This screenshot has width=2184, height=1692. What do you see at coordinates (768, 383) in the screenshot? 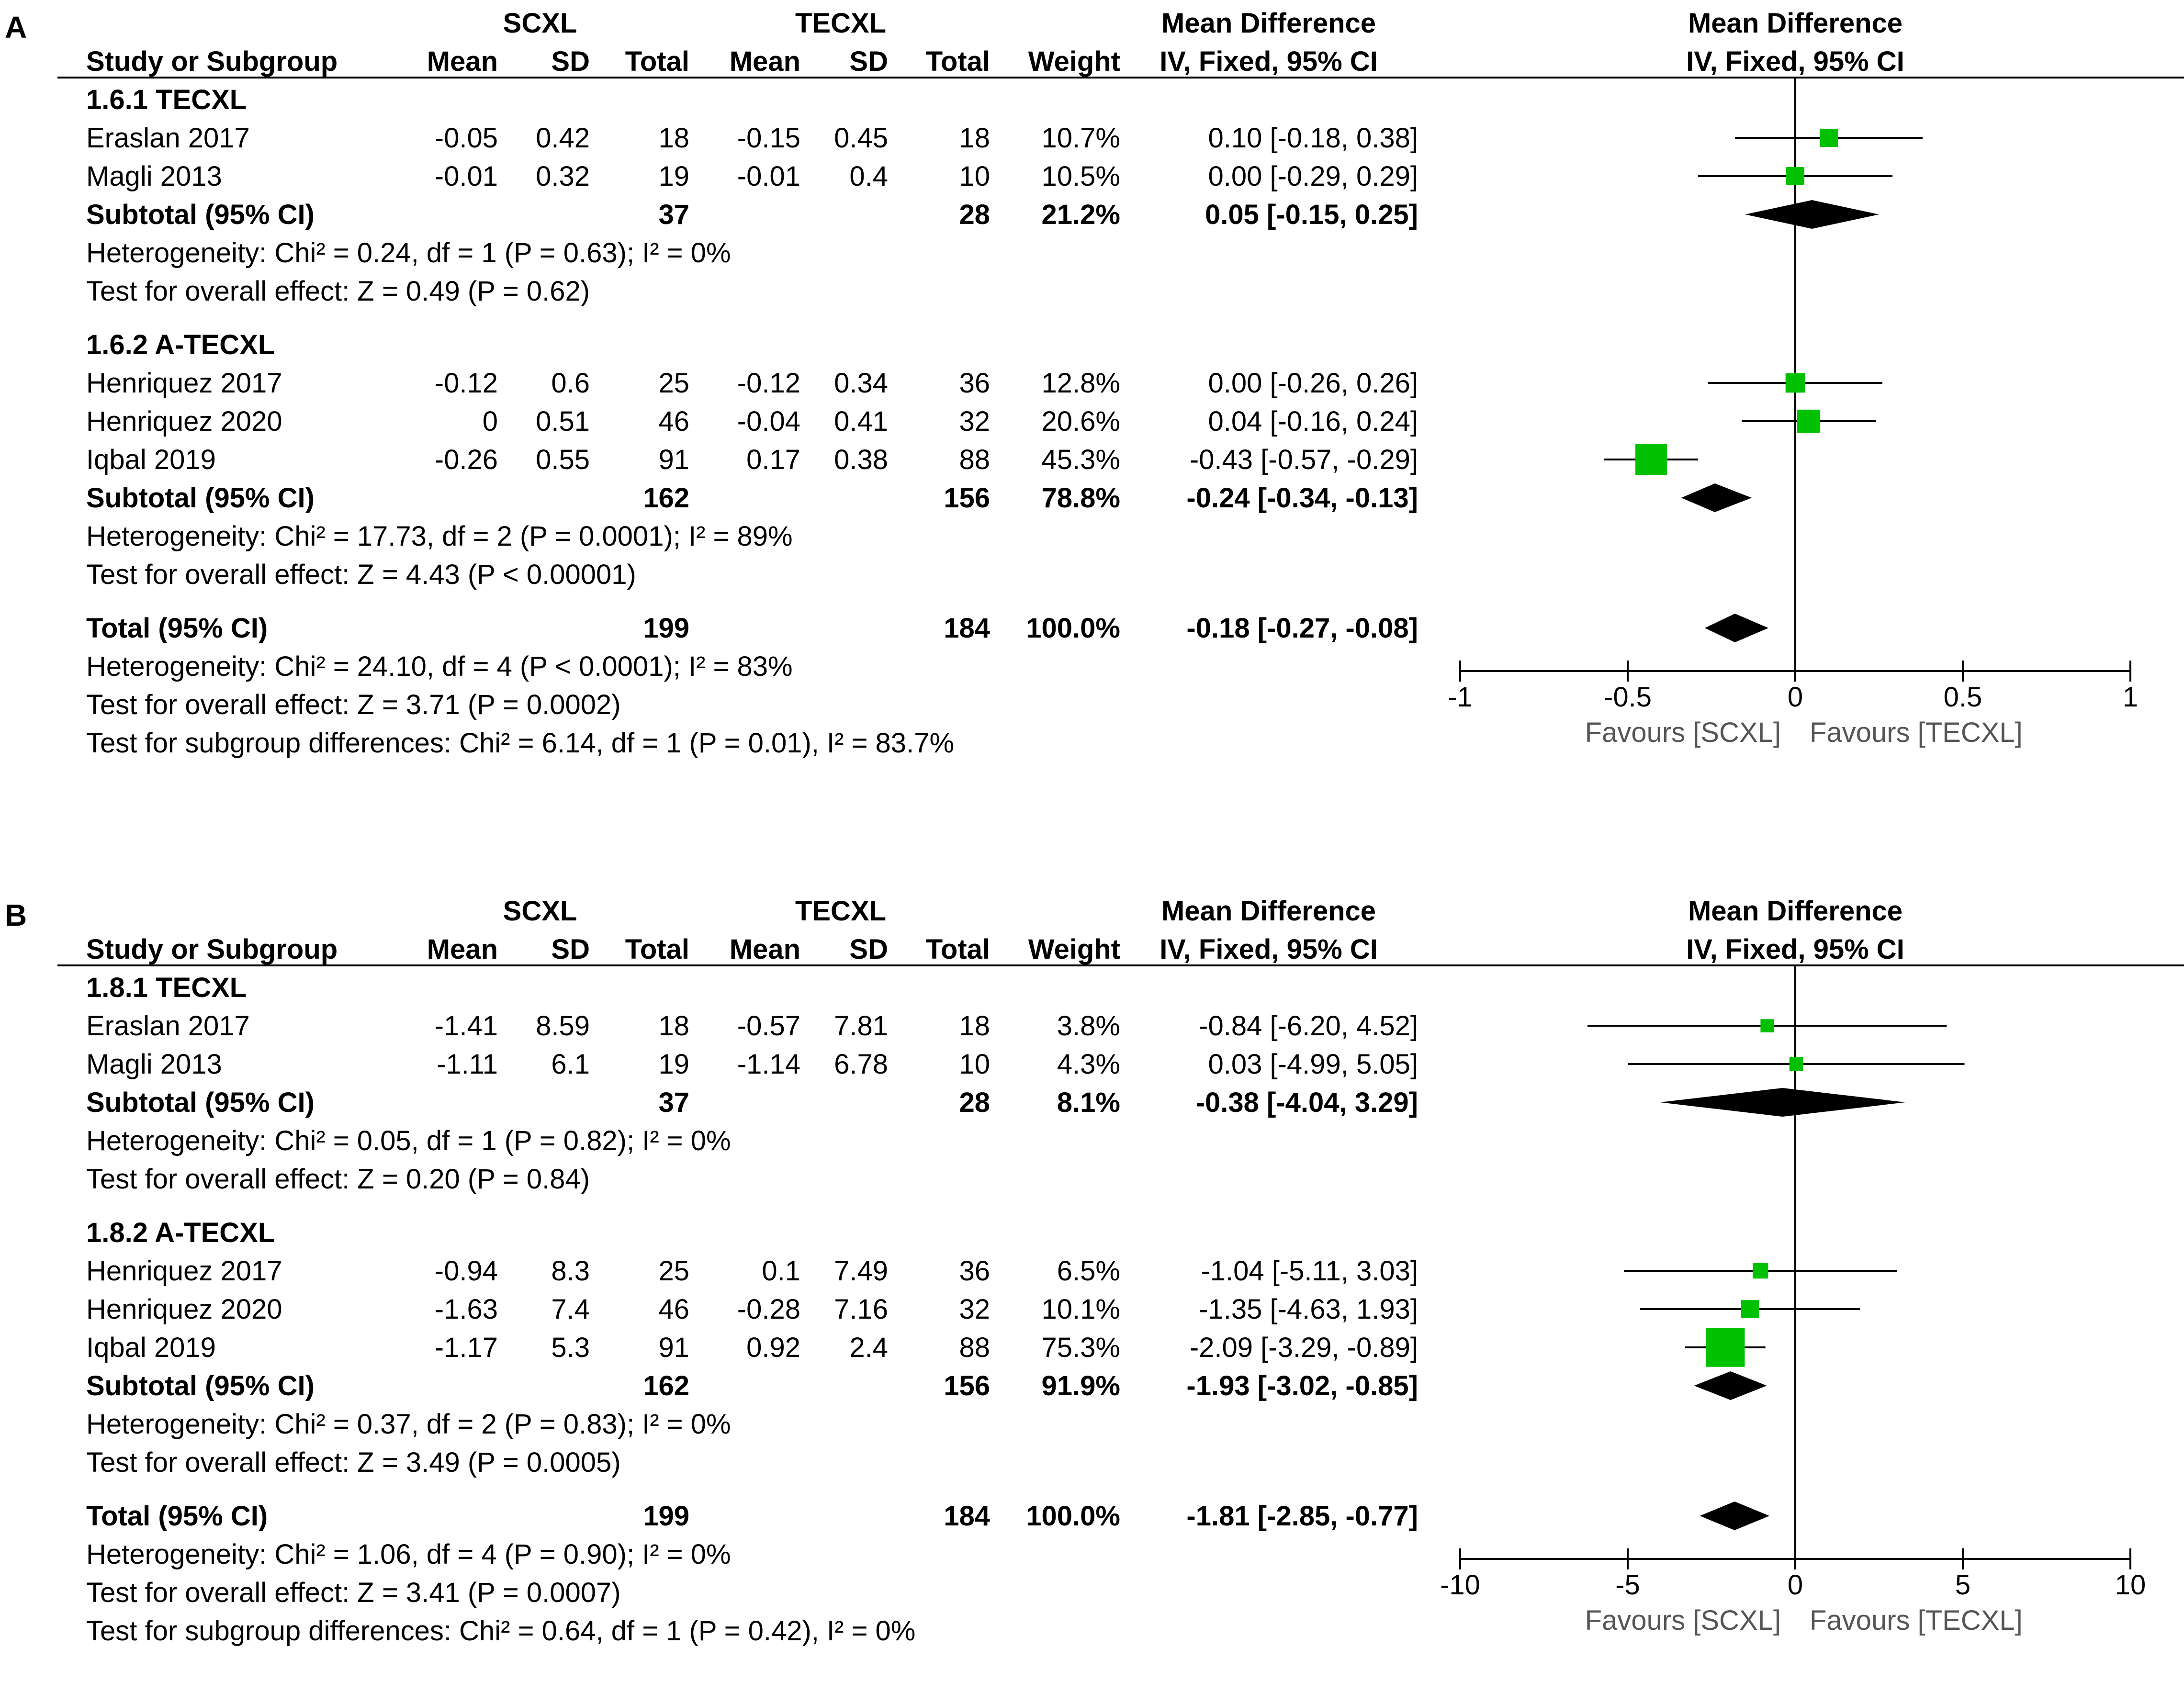
I see `mean2-value: -0.12` at bounding box center [768, 383].